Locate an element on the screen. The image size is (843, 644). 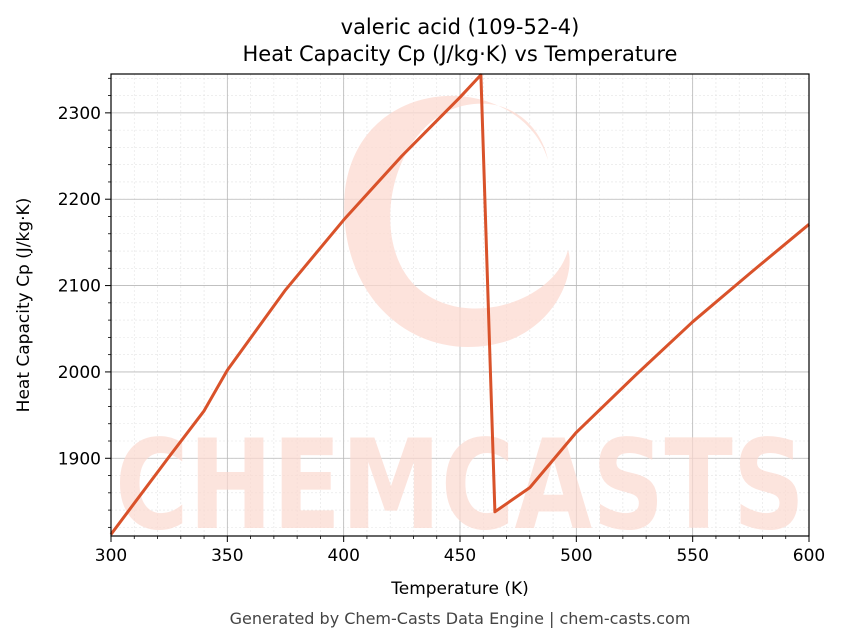
x-tick-label: 500 is located at coordinates (576, 556).